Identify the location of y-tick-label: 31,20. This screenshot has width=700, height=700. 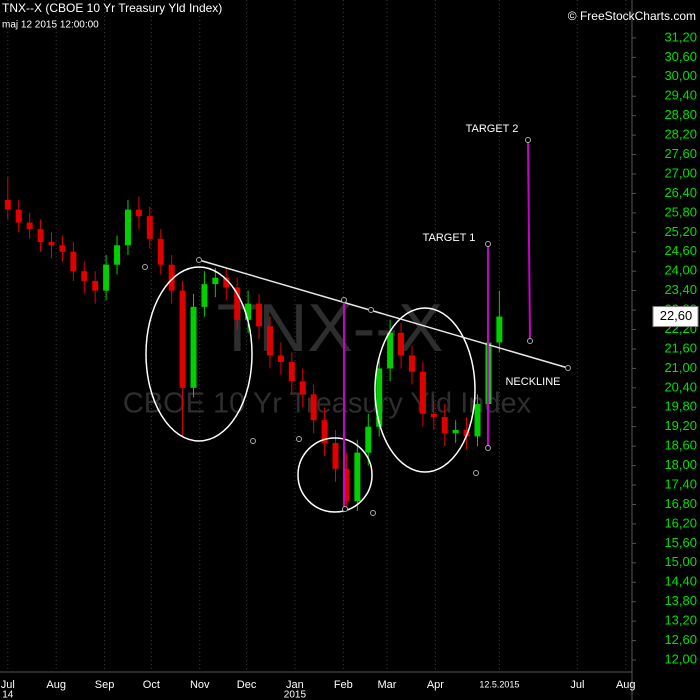
(680, 36).